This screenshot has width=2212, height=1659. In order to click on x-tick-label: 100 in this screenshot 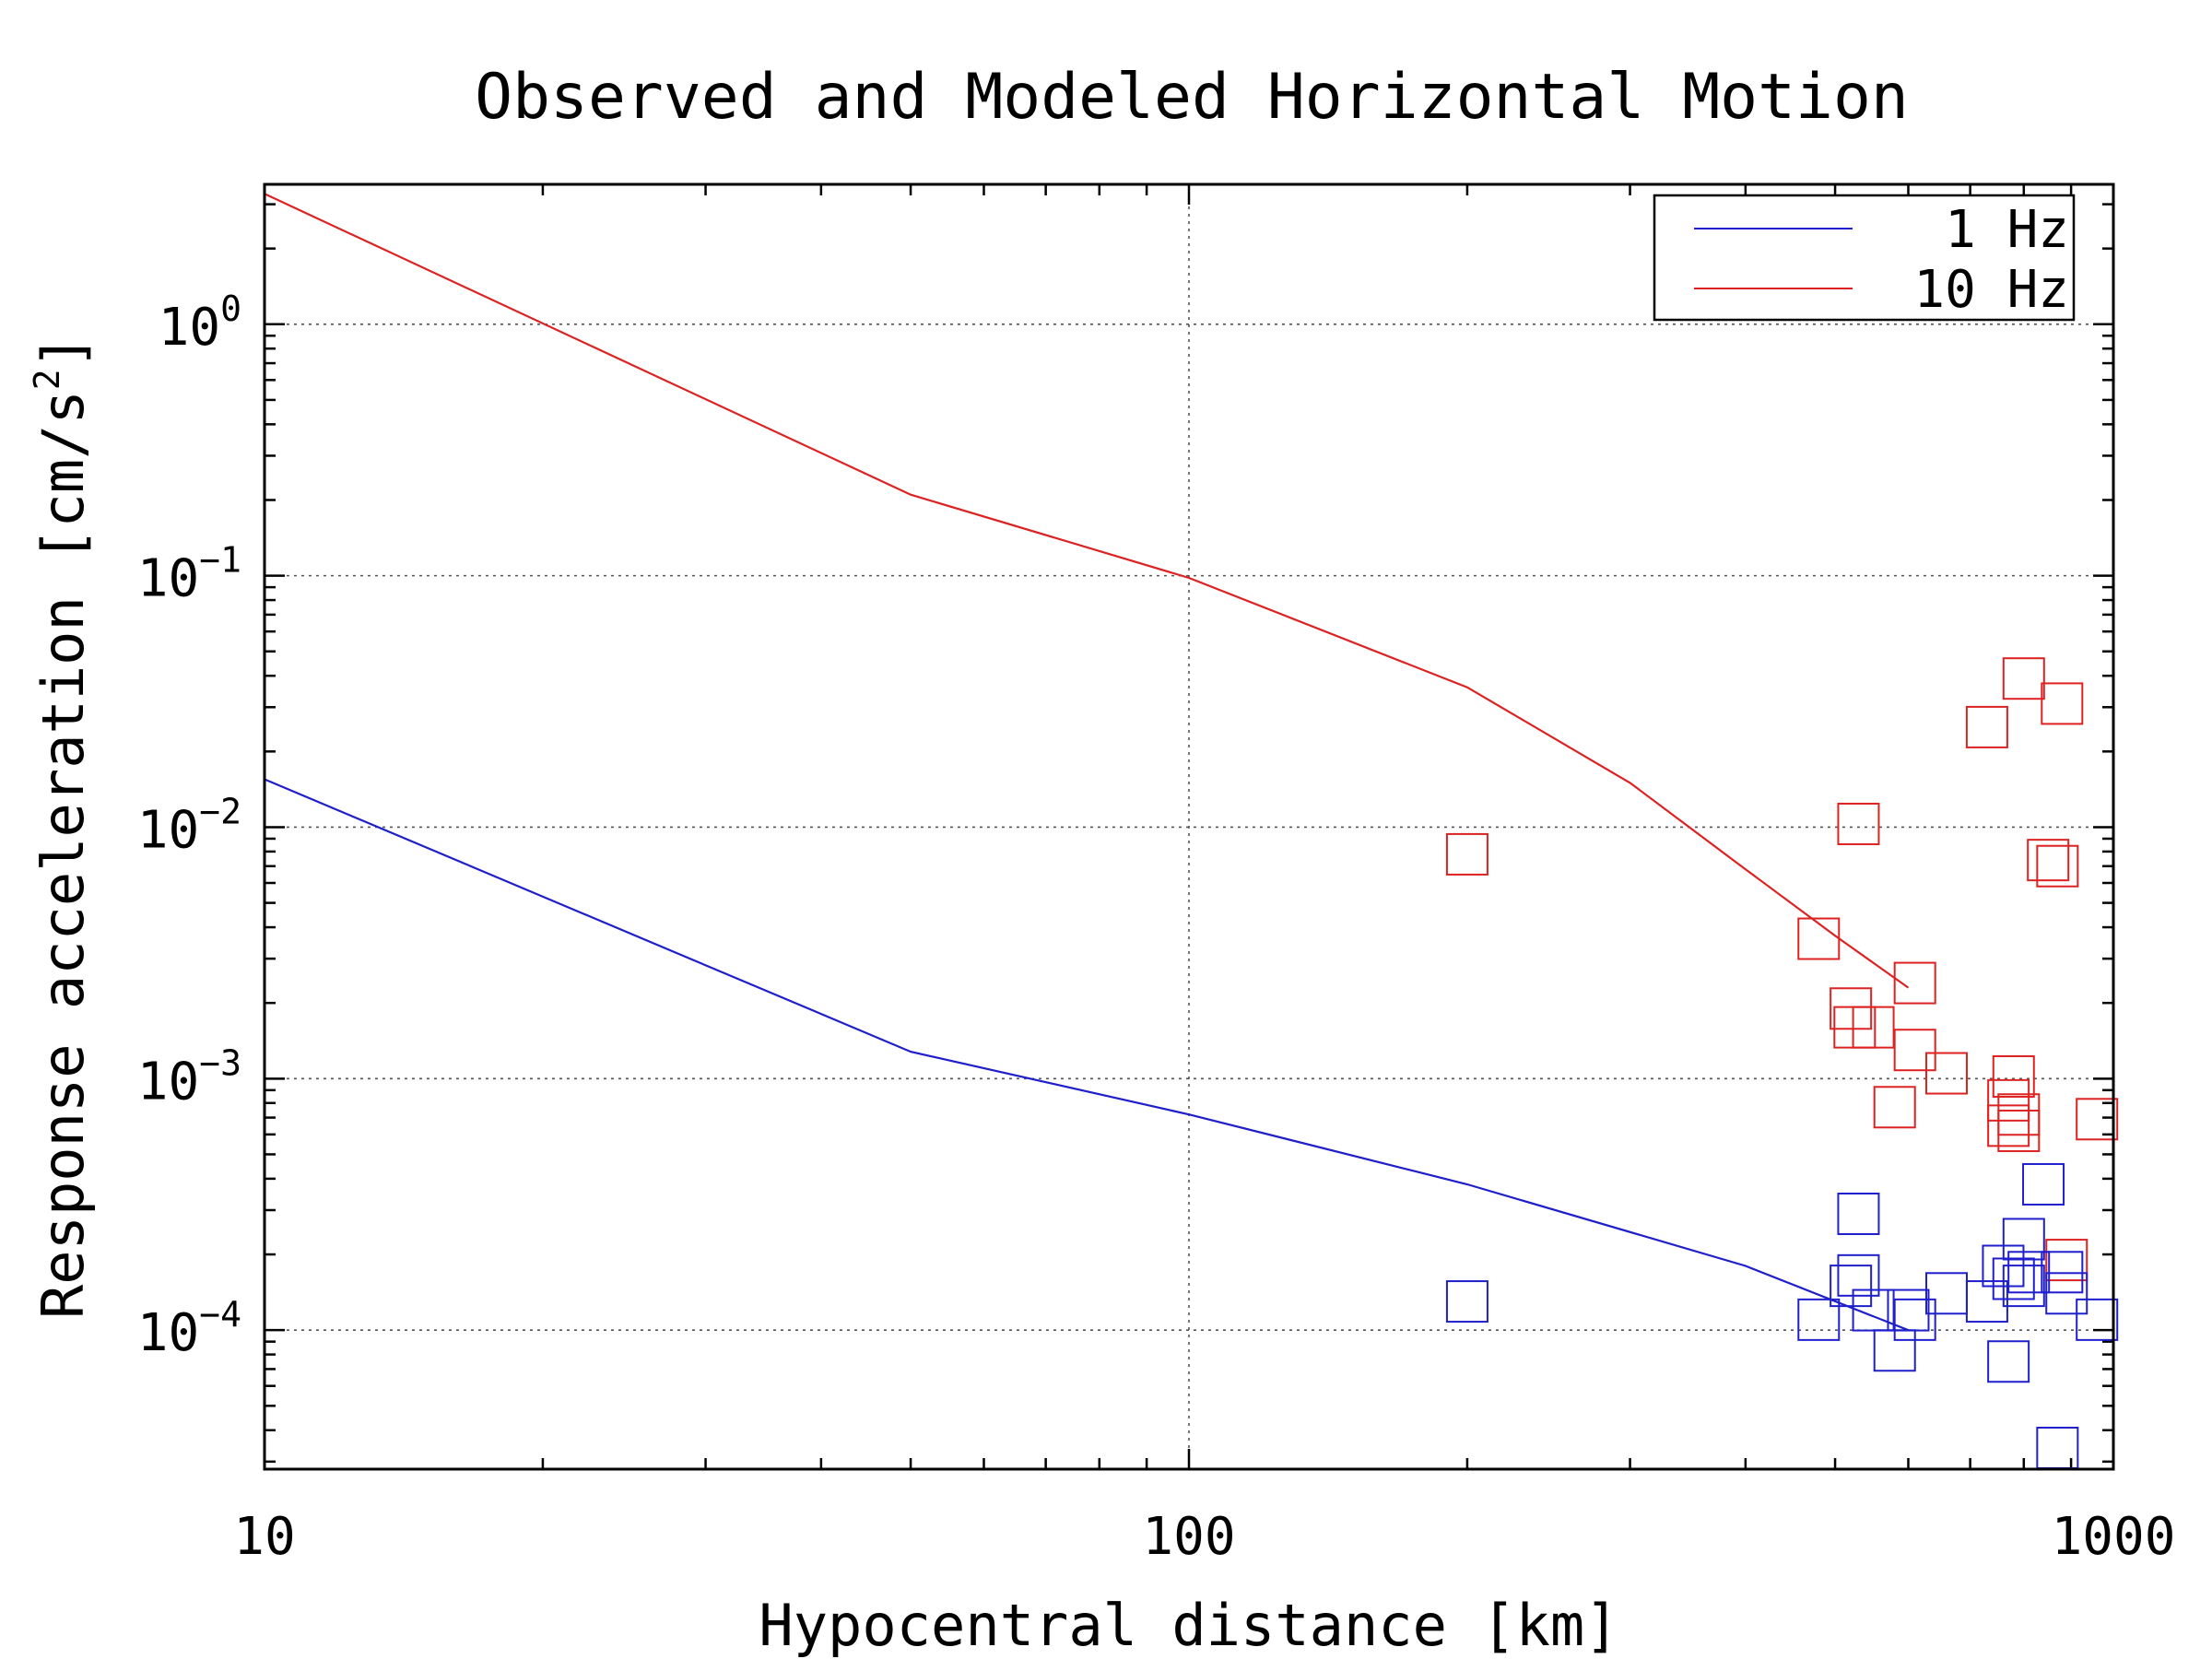, I will do `click(1188, 1537)`.